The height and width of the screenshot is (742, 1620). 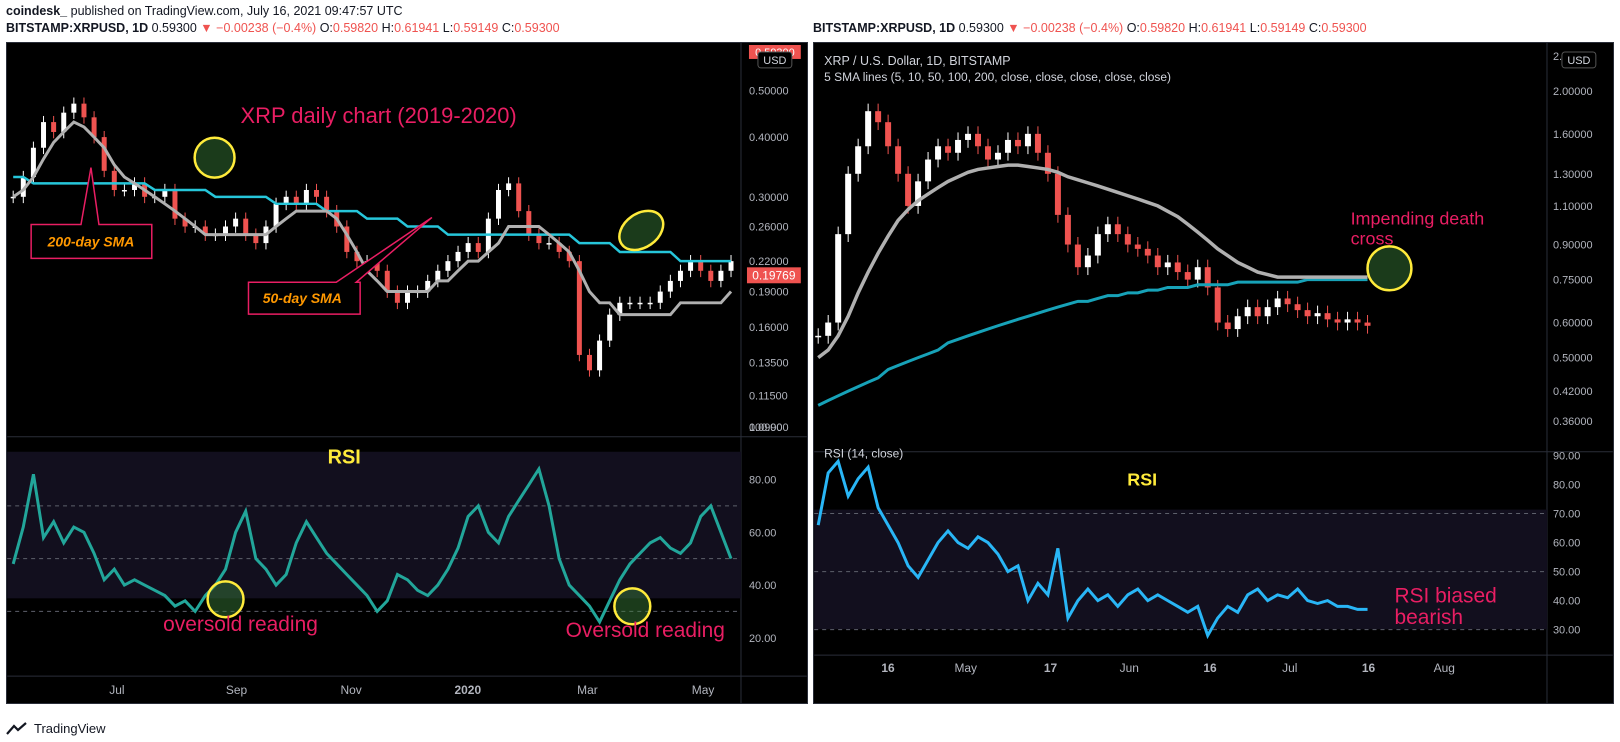 What do you see at coordinates (16, 728) in the screenshot?
I see `tradingview-logo-icon` at bounding box center [16, 728].